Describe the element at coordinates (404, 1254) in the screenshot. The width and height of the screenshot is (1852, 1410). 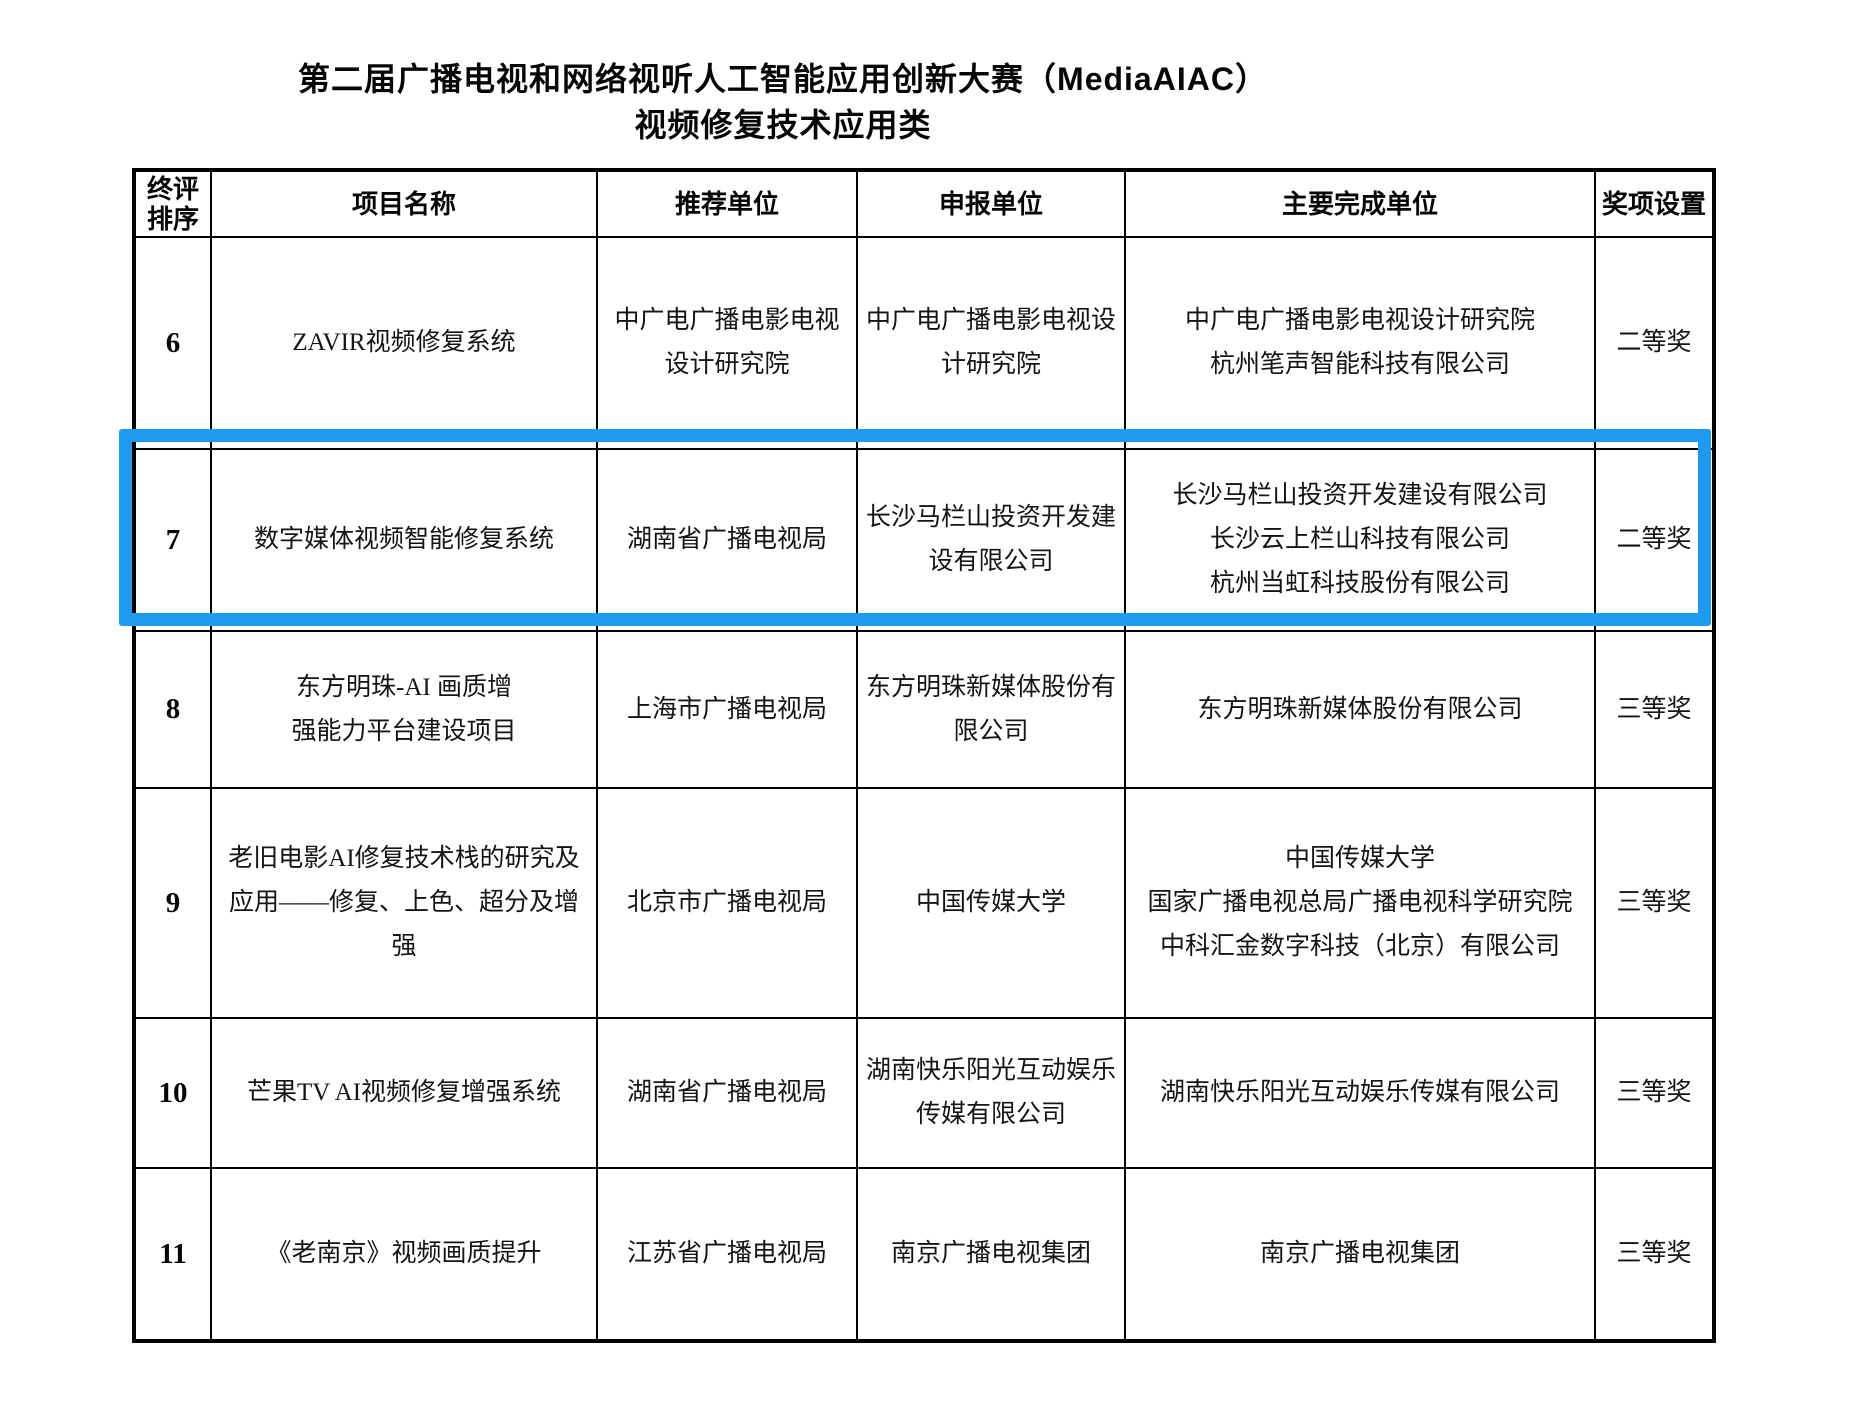
I see `cell-project-name: 《老南京》视频画质提升` at that location.